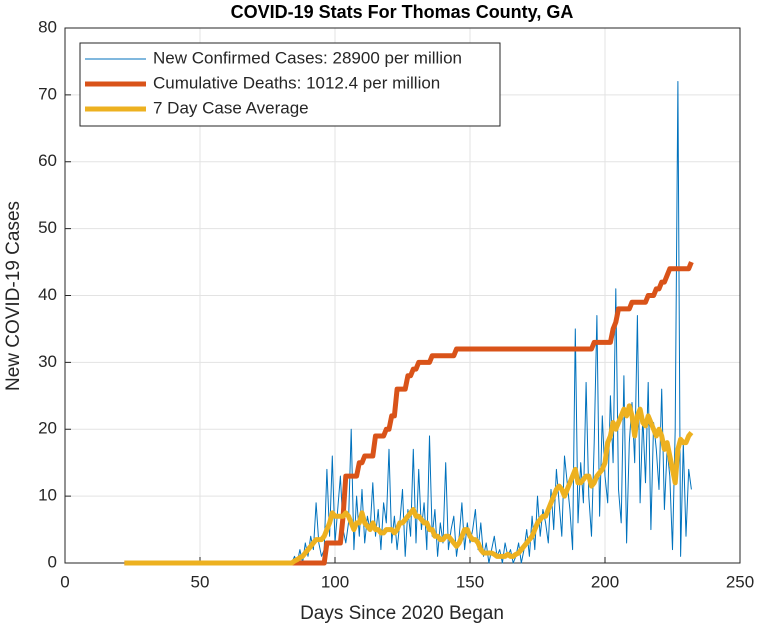 Image resolution: width=761 pixels, height=630 pixels. What do you see at coordinates (47, 428) in the screenshot?
I see `y-tick-label: 20` at bounding box center [47, 428].